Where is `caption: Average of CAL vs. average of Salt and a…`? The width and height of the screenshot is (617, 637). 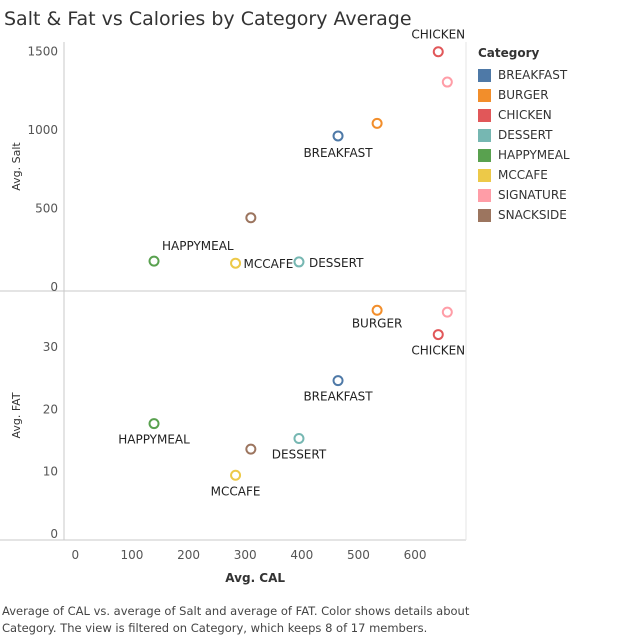 caption: Average of CAL vs. average of Salt and a… is located at coordinates (307, 620).